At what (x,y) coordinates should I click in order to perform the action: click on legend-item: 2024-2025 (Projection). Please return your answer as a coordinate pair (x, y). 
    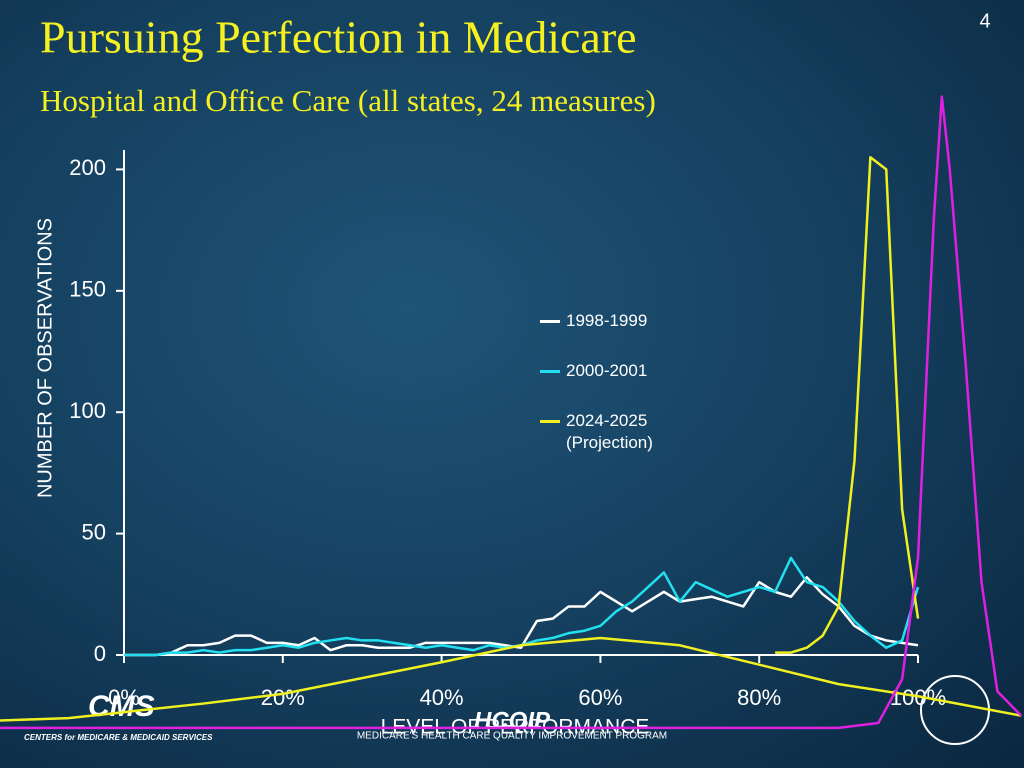
    Looking at the image, I should click on (608, 432).